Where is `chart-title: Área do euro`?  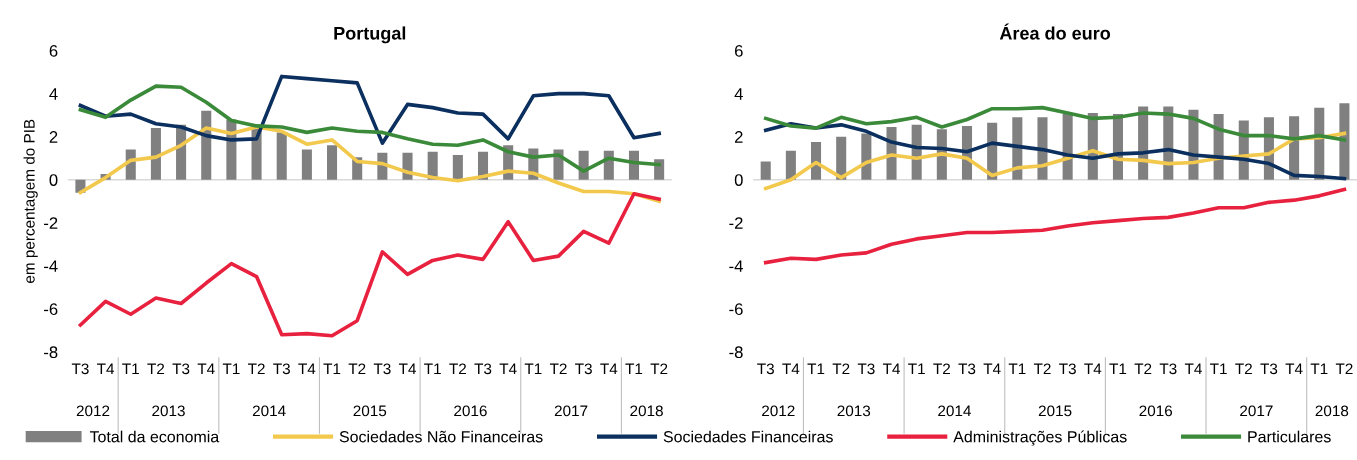 chart-title: Área do euro is located at coordinates (1055, 31).